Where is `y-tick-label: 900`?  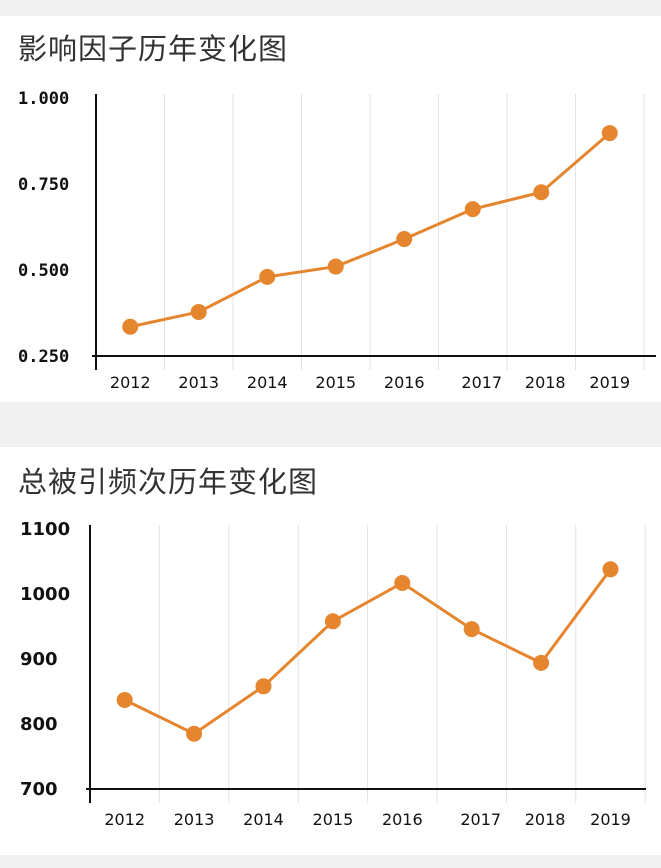
y-tick-label: 900 is located at coordinates (39, 659).